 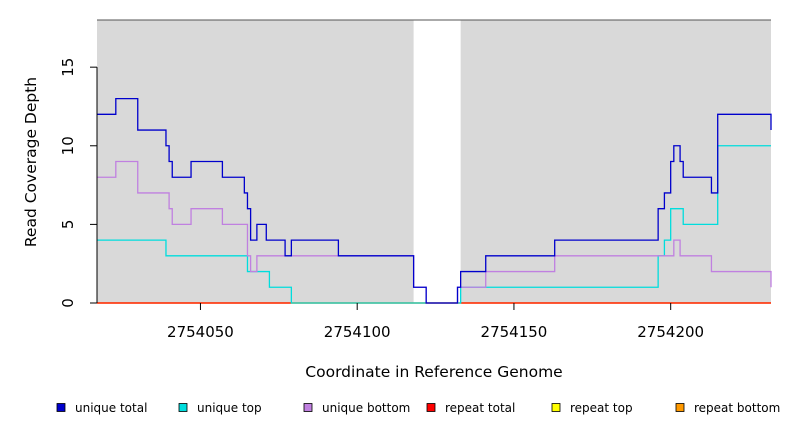 What do you see at coordinates (680, 407) in the screenshot?
I see `legend-swatch-repeat-bottom` at bounding box center [680, 407].